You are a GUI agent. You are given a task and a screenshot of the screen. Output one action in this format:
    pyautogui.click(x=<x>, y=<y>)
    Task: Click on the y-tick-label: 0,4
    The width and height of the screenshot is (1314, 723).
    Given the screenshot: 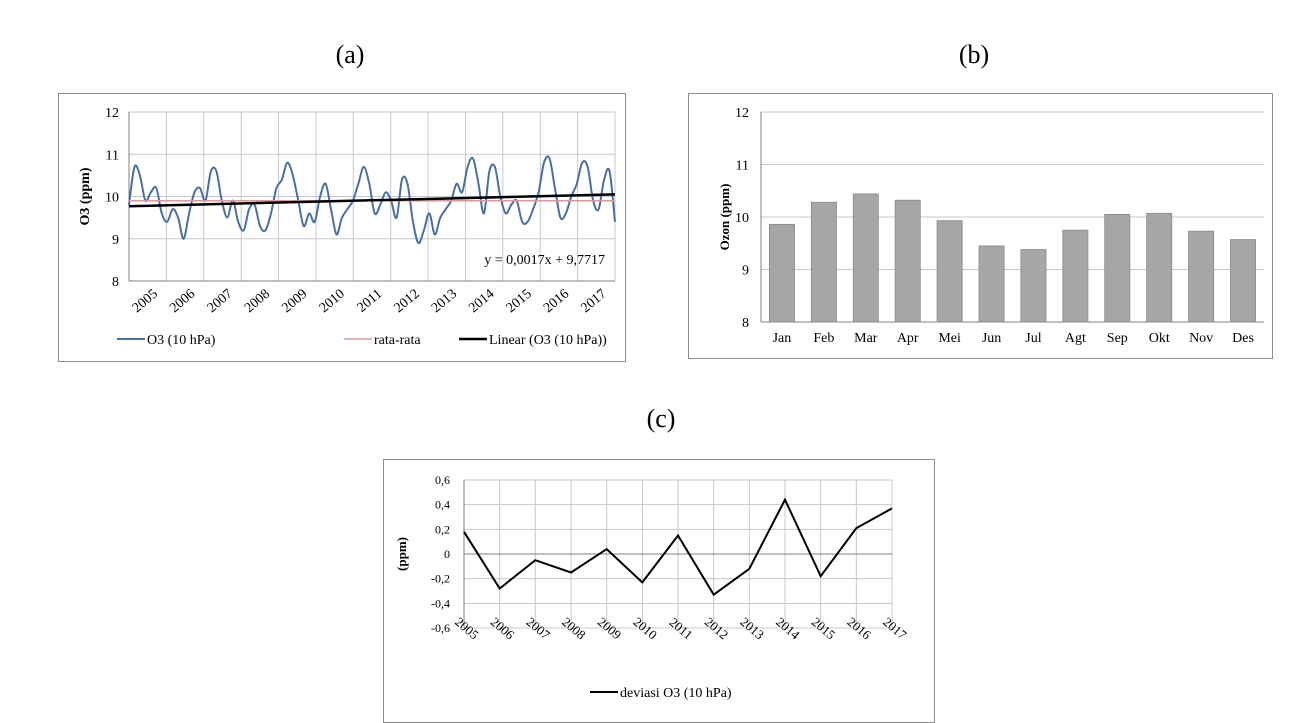 What is the action you would take?
    pyautogui.click(x=442, y=505)
    